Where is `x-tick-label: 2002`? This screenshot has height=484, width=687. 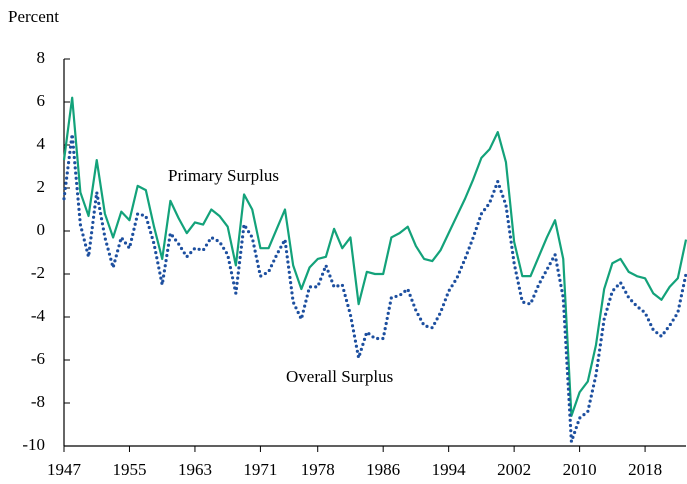 x-tick-label: 2002 is located at coordinates (514, 469).